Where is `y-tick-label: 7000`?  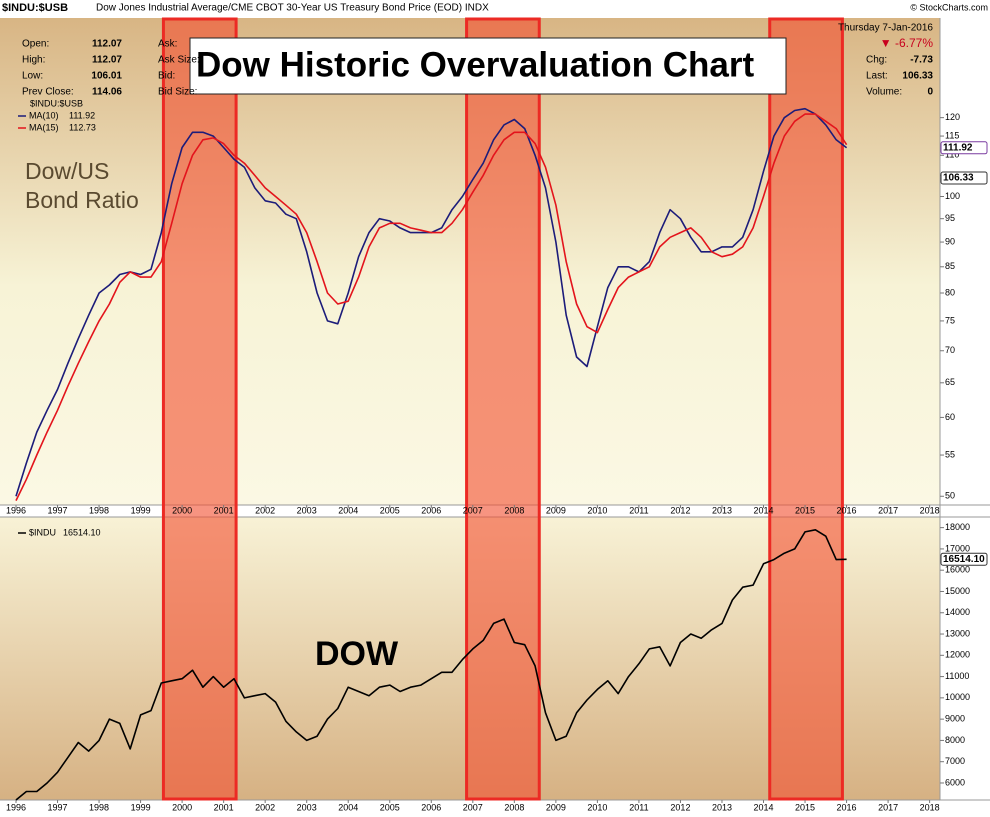
y-tick-label: 7000 is located at coordinates (955, 761).